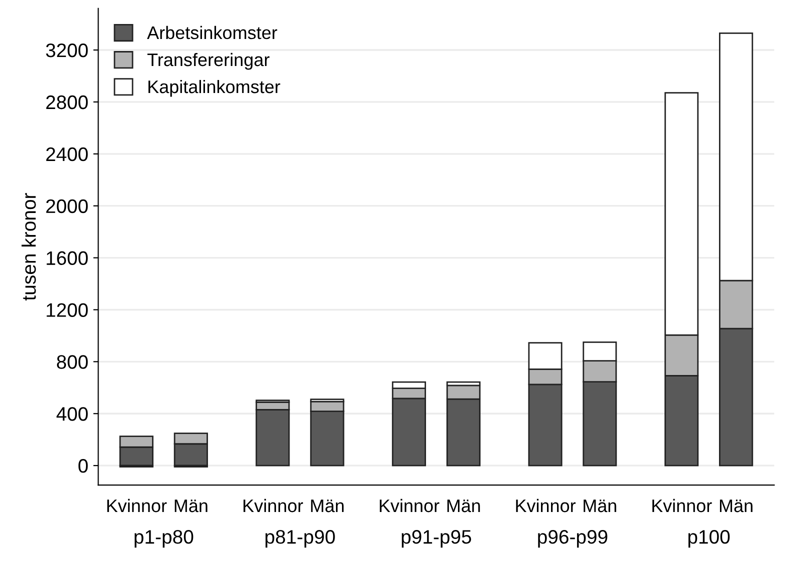 This screenshot has width=786, height=564. Describe the element at coordinates (214, 88) in the screenshot. I see `legend-label: Kapitalinkomster` at that location.